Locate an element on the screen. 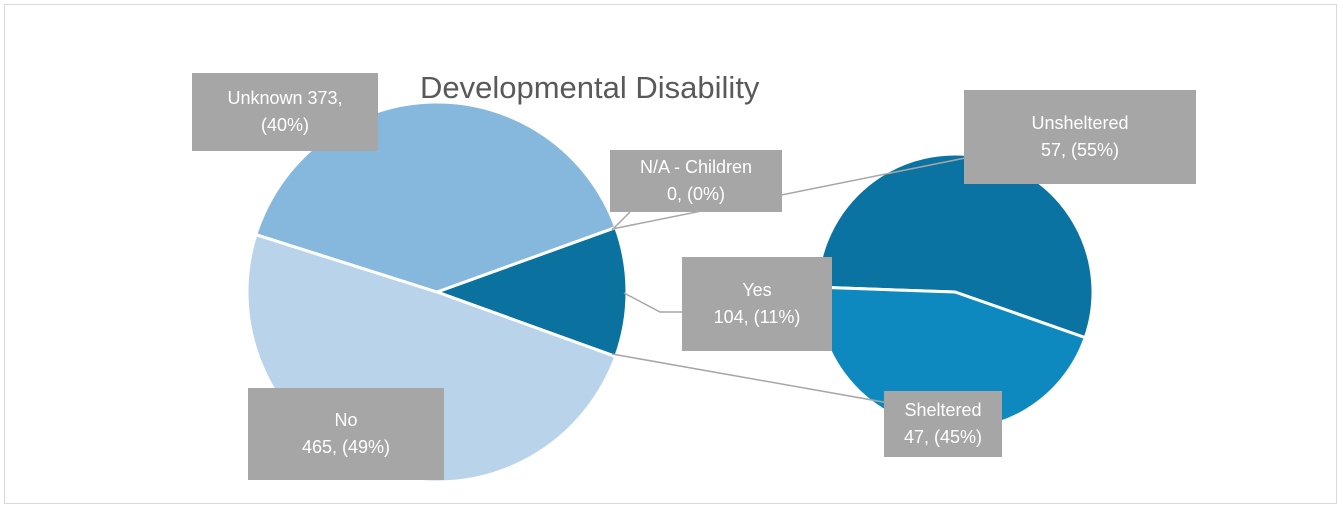  pie-slice-yes is located at coordinates (532, 292).